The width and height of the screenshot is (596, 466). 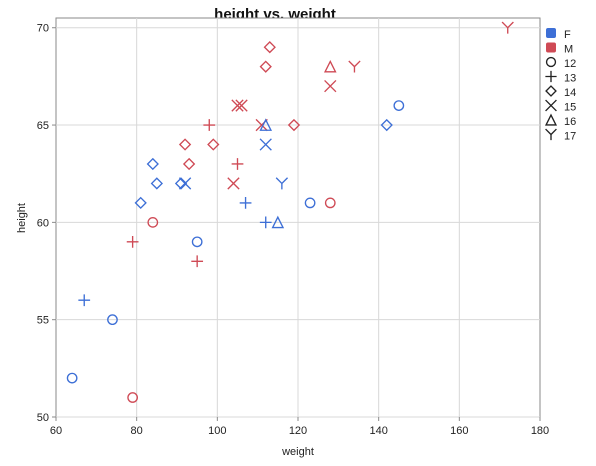 What do you see at coordinates (43, 126) in the screenshot?
I see `y-tick-label: 65` at bounding box center [43, 126].